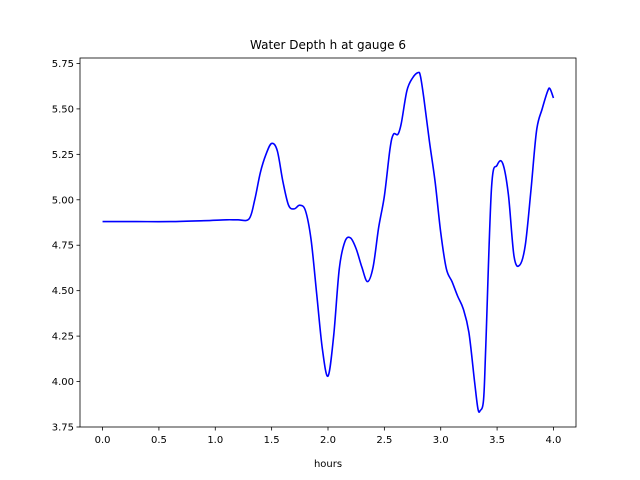 This screenshot has width=640, height=480. I want to click on x-axis-label: hours, so click(328, 464).